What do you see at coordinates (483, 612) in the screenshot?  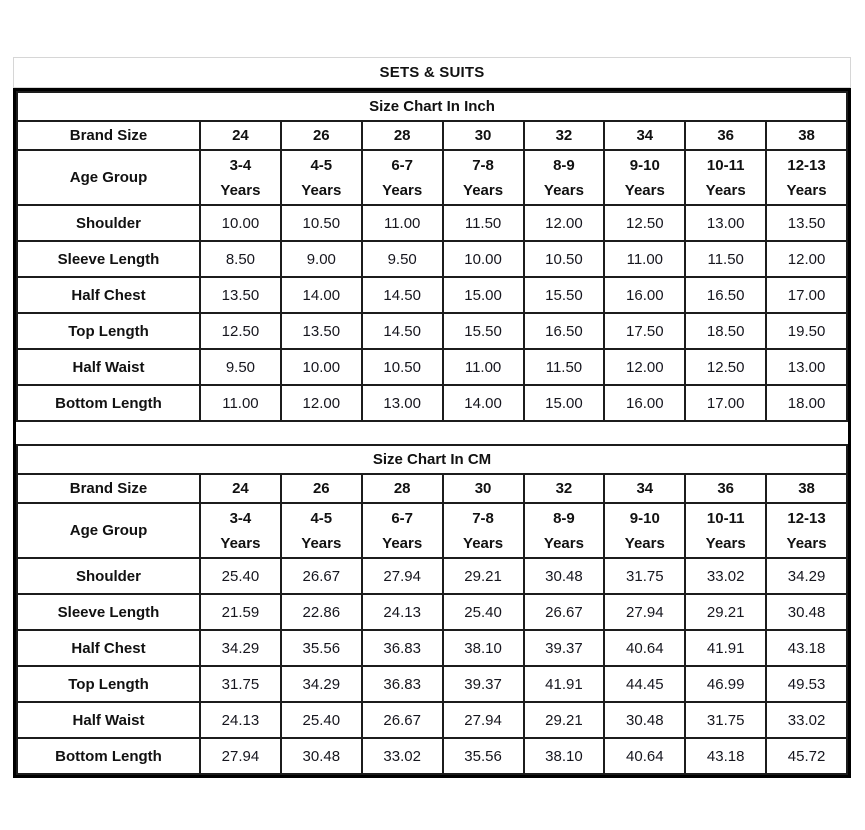 I see `value-cell: 25.40` at bounding box center [483, 612].